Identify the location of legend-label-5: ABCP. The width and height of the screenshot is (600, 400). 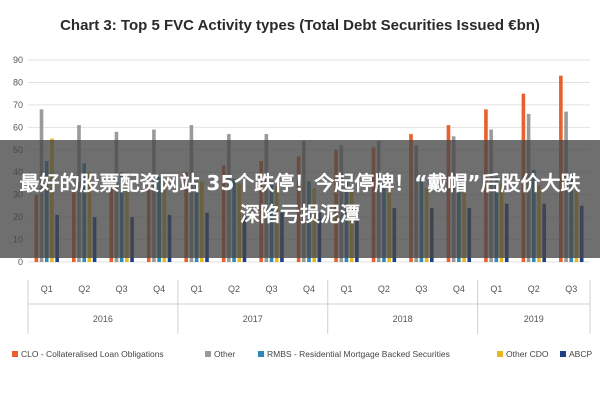
(580, 354).